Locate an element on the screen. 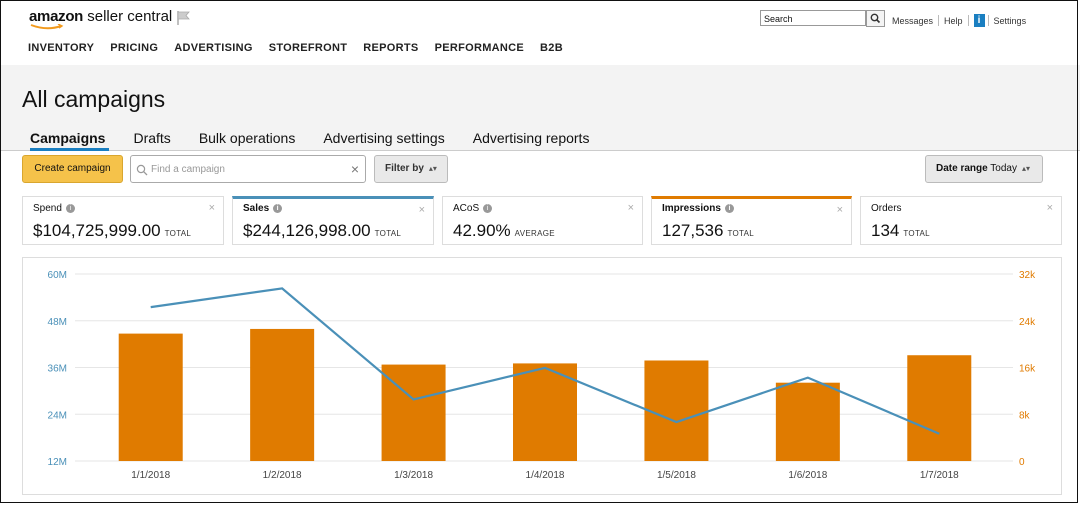  page-title: All campaigns is located at coordinates (94, 99).